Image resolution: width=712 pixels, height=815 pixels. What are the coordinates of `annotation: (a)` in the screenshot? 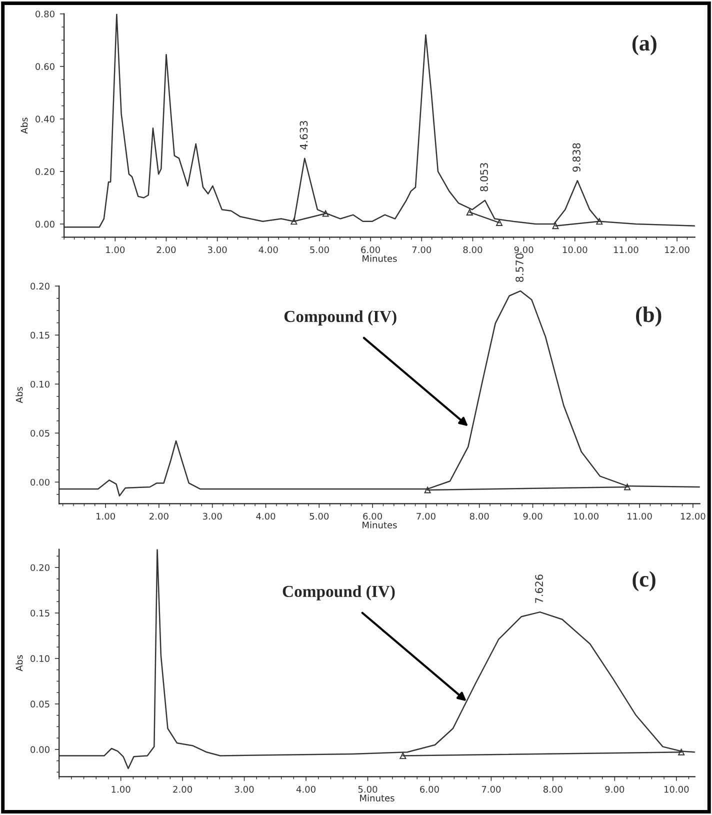 It's located at (644, 45).